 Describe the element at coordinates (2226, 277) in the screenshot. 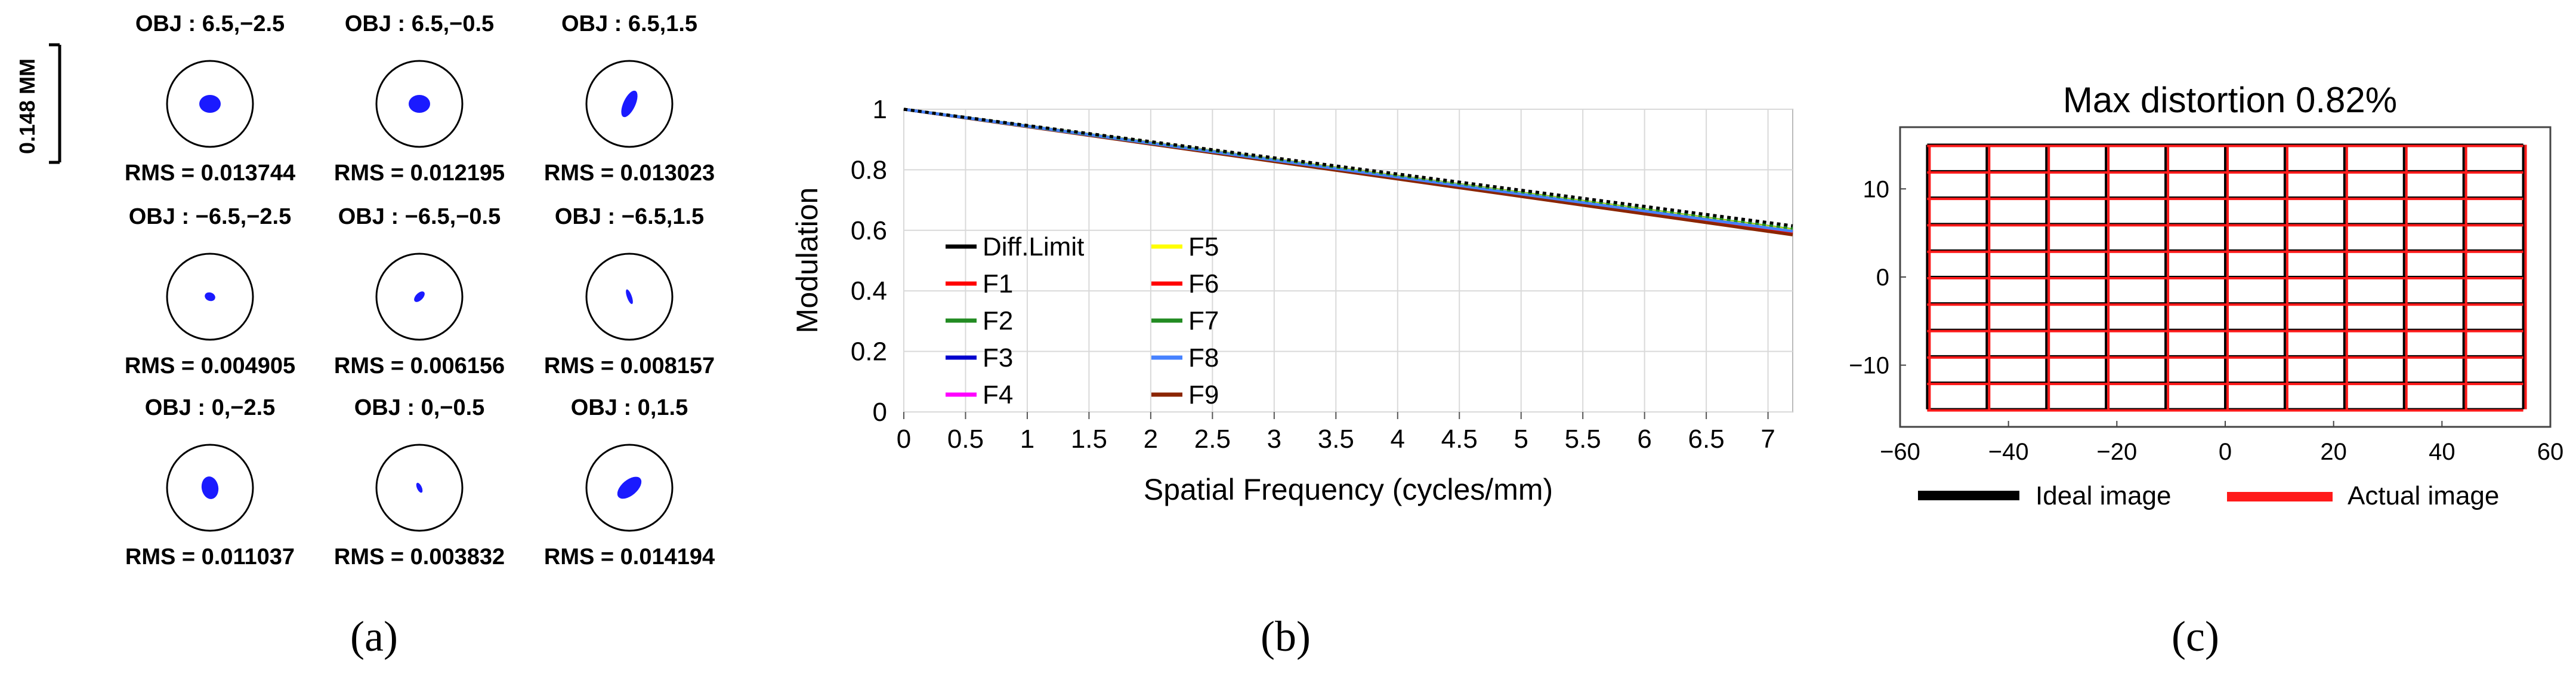

I see `distortion-grid-lines` at that location.